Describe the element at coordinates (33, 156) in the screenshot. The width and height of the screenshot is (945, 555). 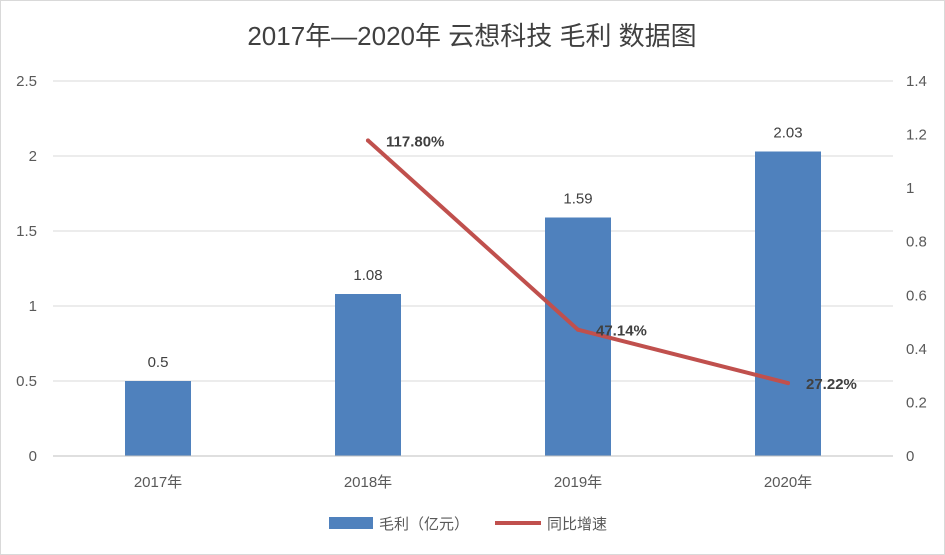
I see `left-tick-label: 2` at that location.